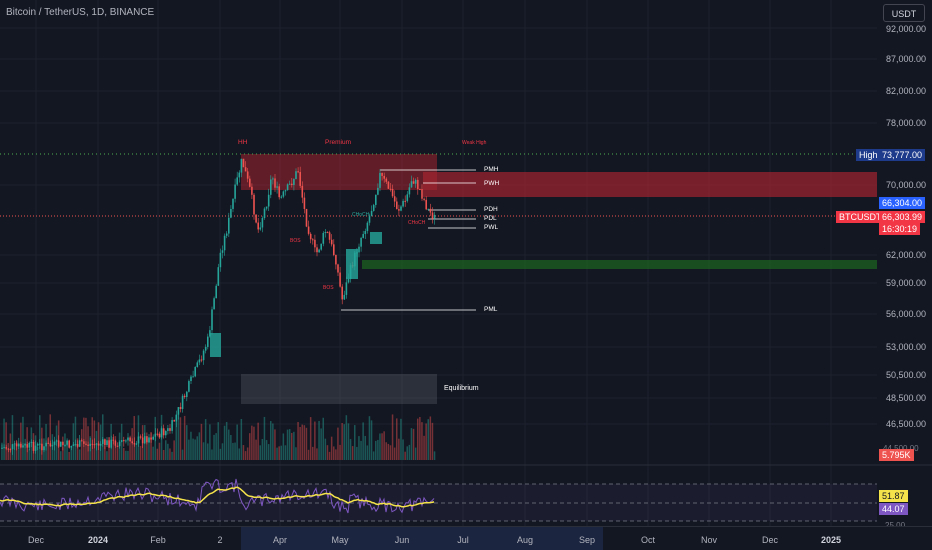 The image size is (932, 550). Describe the element at coordinates (417, 223) in the screenshot. I see `choch-label: CHoCH` at that location.